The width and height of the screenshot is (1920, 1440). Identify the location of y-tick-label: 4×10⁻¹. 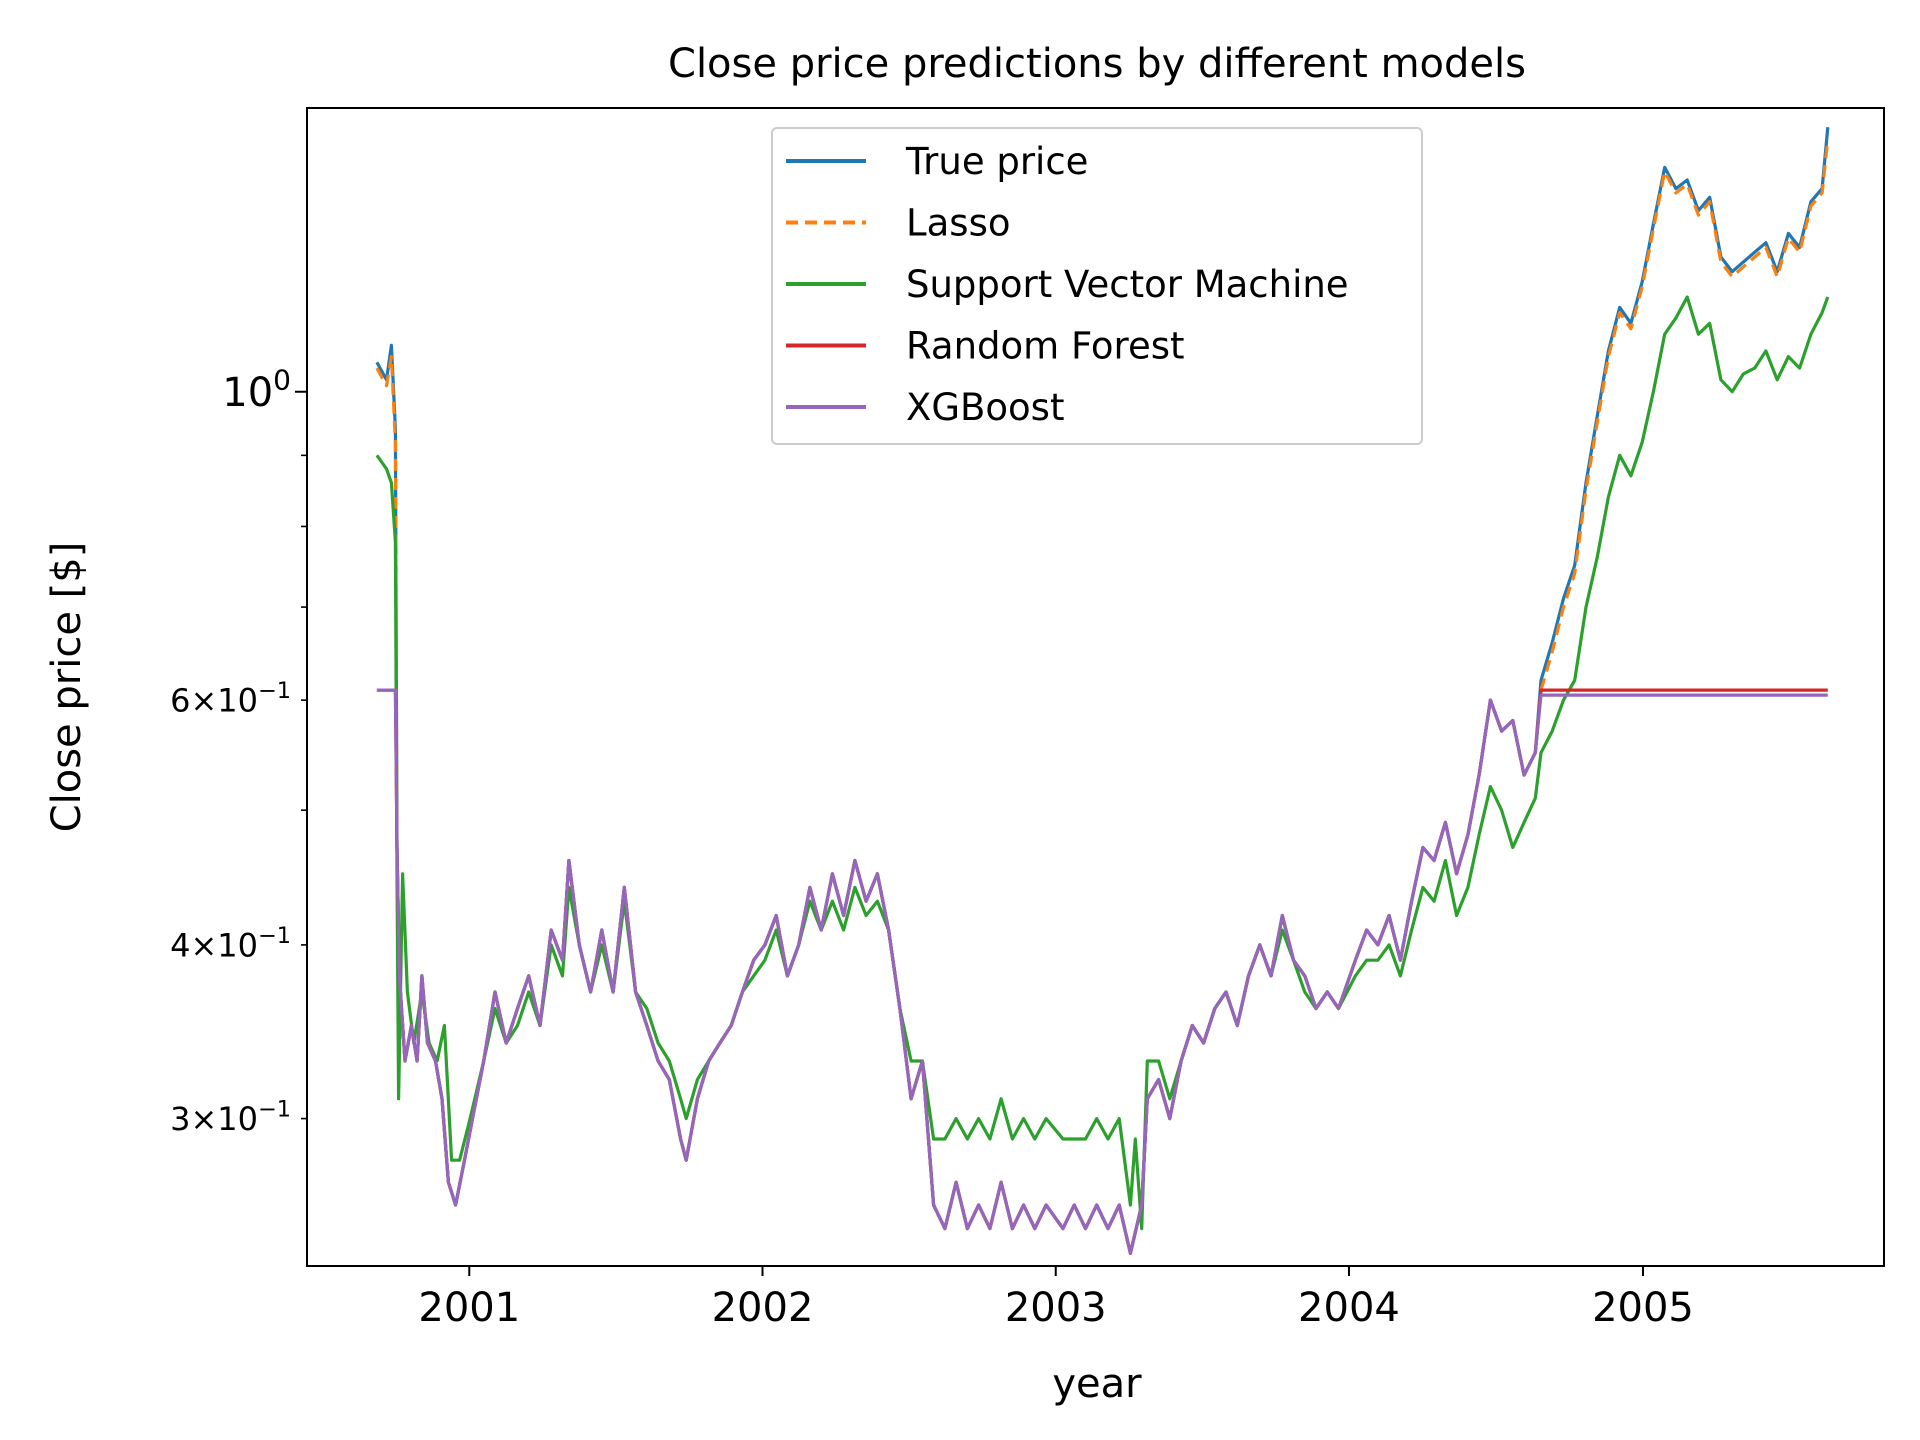
(230, 943).